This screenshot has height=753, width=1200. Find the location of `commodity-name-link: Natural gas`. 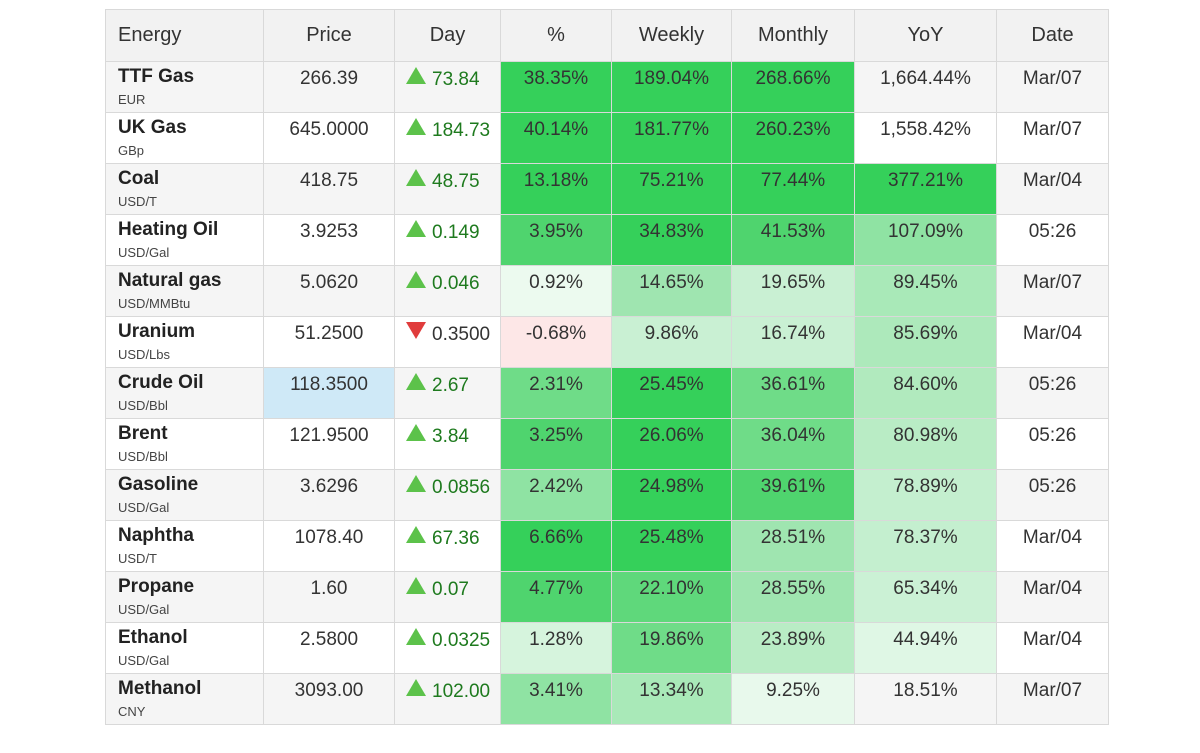

commodity-name-link: Natural gas is located at coordinates (170, 280).